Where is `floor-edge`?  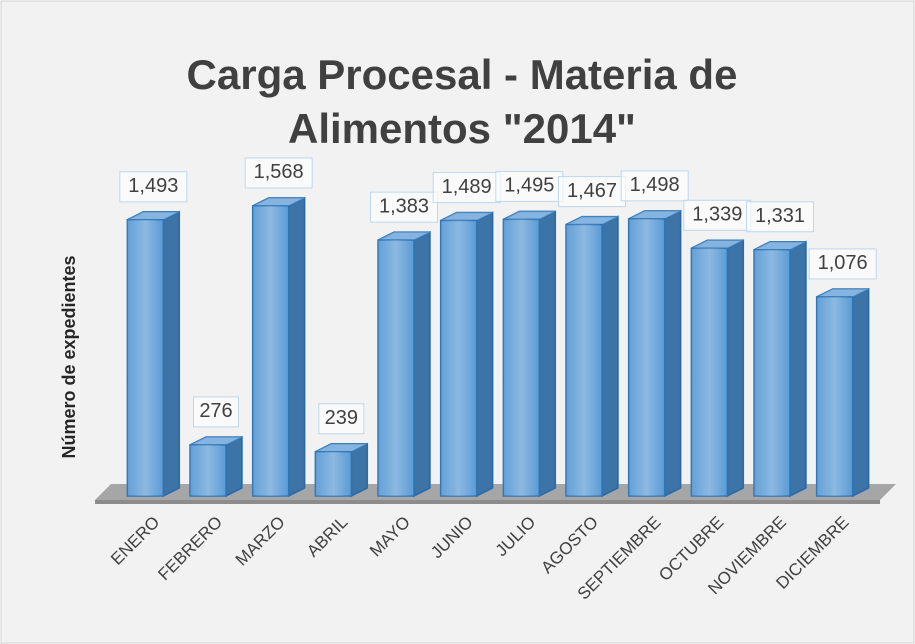 floor-edge is located at coordinates (487, 502).